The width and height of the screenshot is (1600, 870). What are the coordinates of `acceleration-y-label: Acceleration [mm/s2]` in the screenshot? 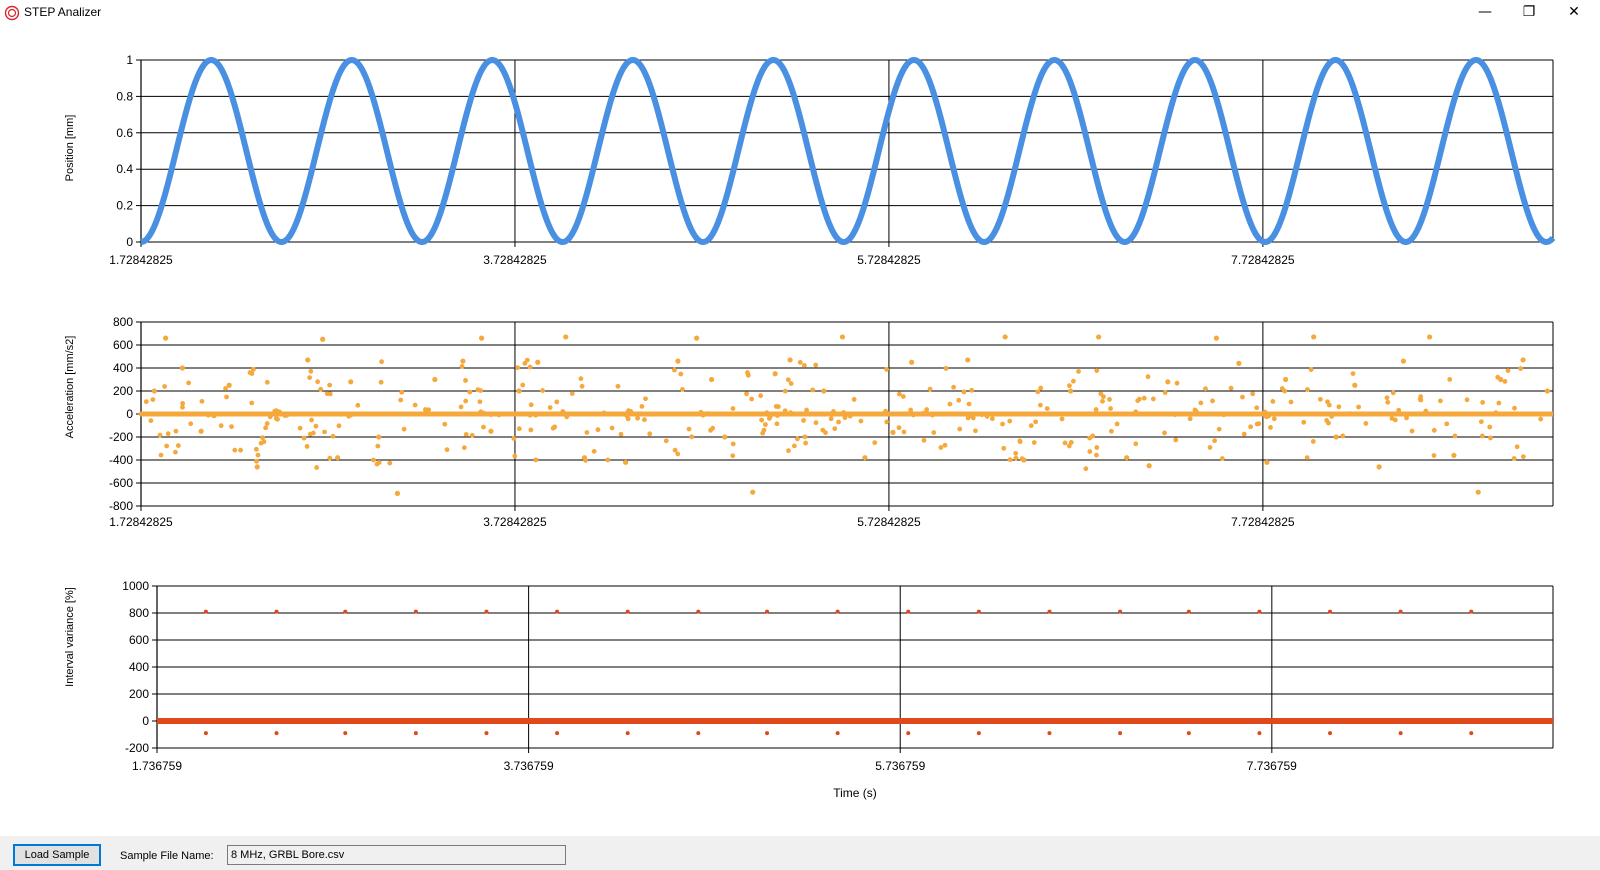 It's located at (70, 387).